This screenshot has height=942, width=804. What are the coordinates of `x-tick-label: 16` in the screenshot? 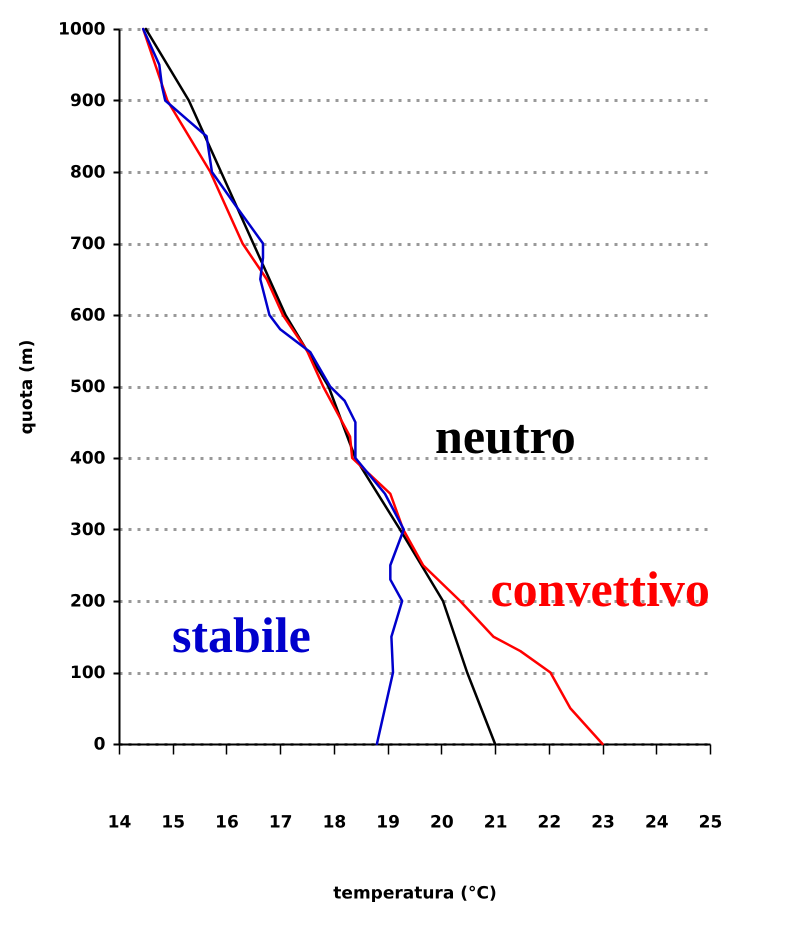 It's located at (227, 822).